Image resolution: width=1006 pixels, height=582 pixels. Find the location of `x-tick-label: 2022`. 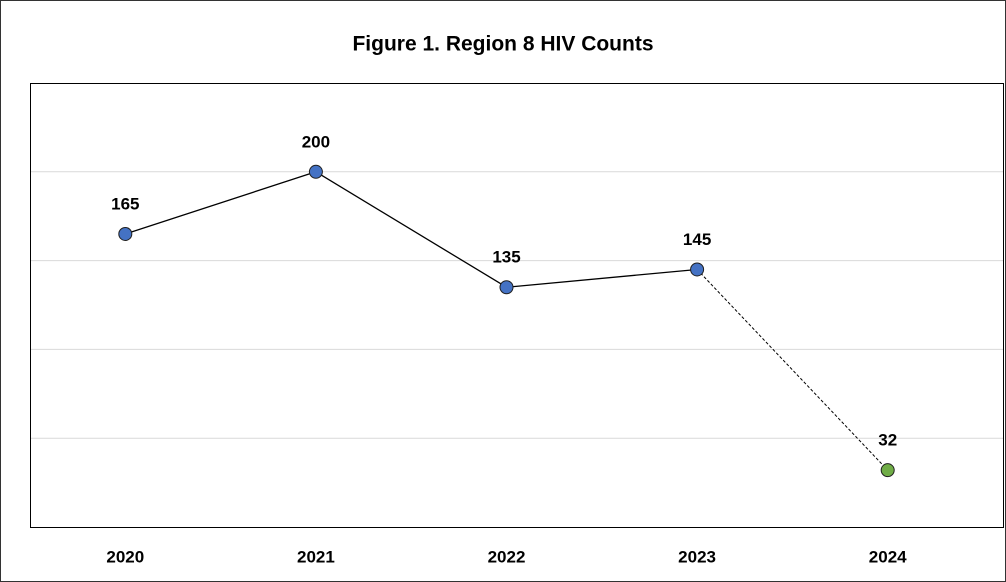

x-tick-label: 2022 is located at coordinates (507, 556).